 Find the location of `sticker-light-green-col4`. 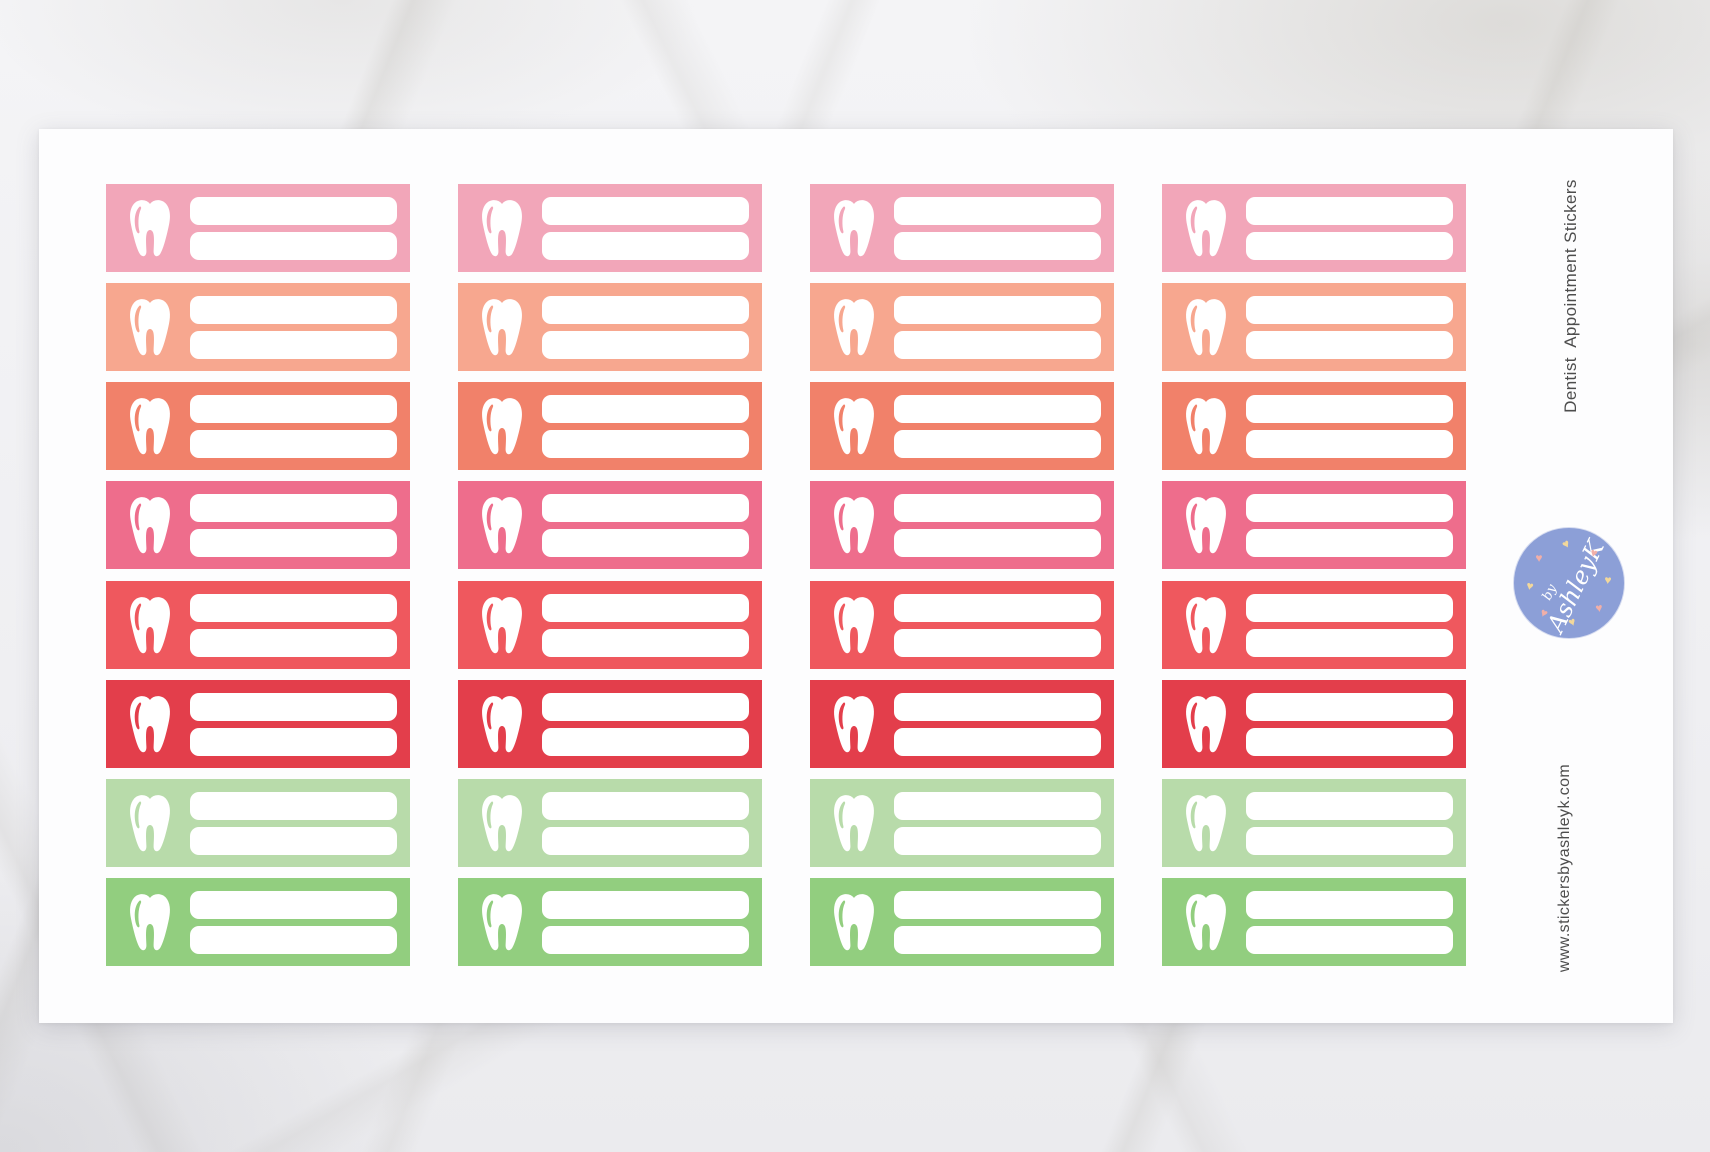

sticker-light-green-col4 is located at coordinates (1314, 822).